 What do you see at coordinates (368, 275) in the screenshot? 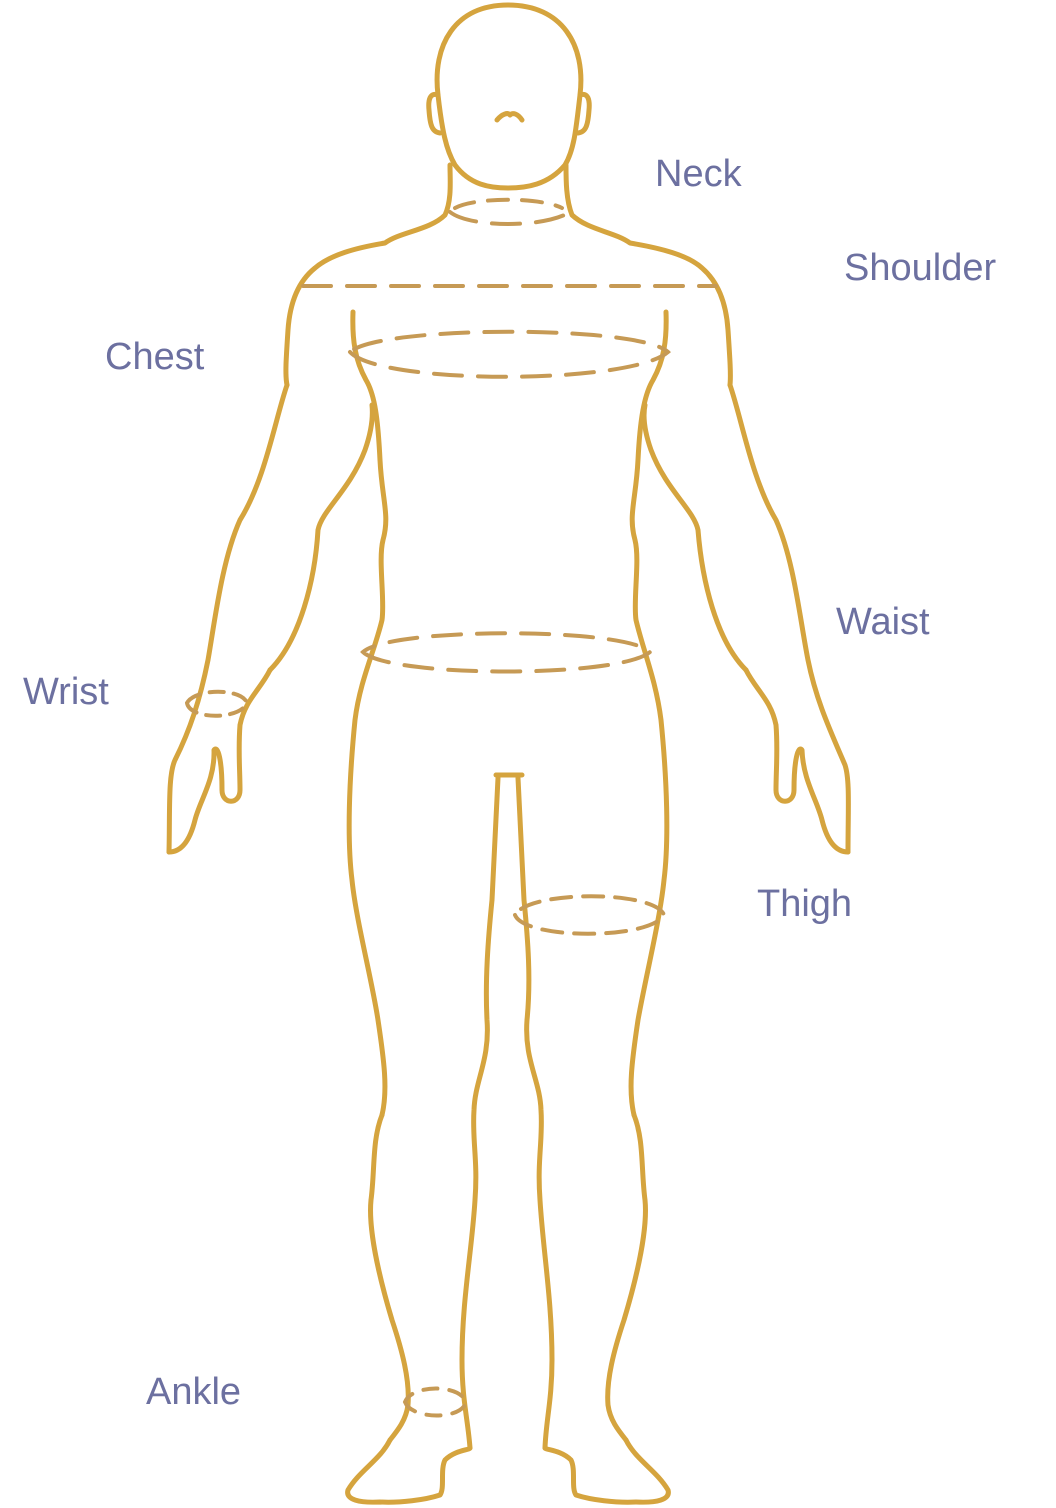
I see `left-neck-shoulder` at bounding box center [368, 275].